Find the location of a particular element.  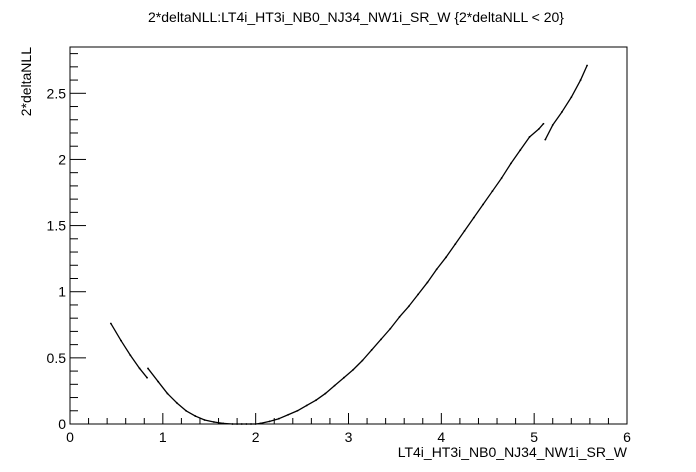

x-tick-label: 6 is located at coordinates (627, 437).